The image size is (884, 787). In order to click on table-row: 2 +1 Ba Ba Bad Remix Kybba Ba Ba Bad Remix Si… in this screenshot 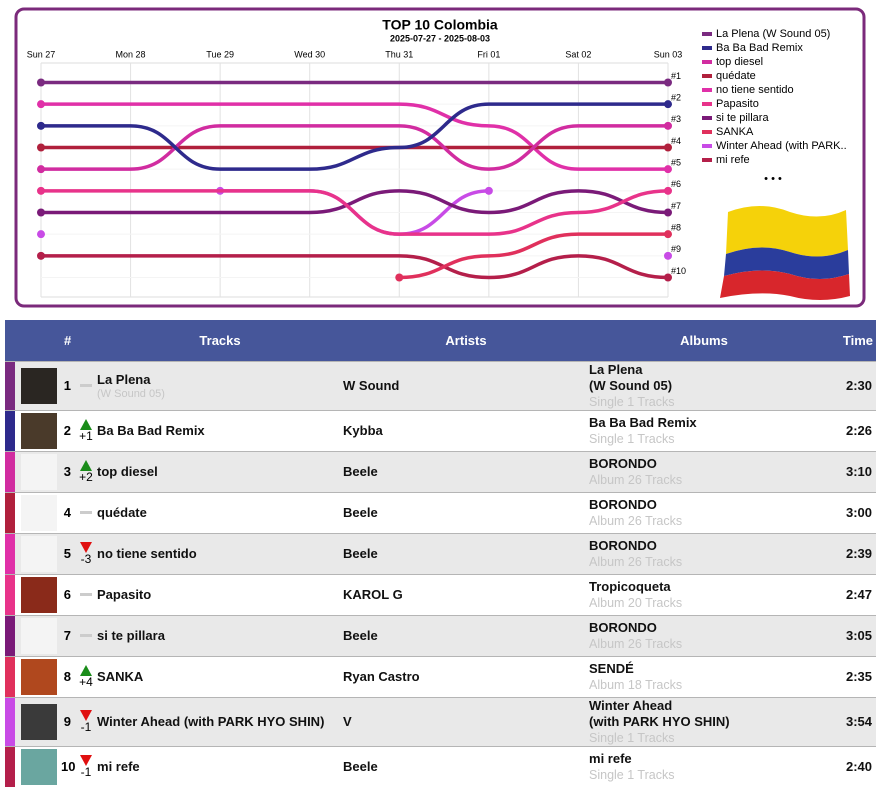, I will do `click(441, 430)`.